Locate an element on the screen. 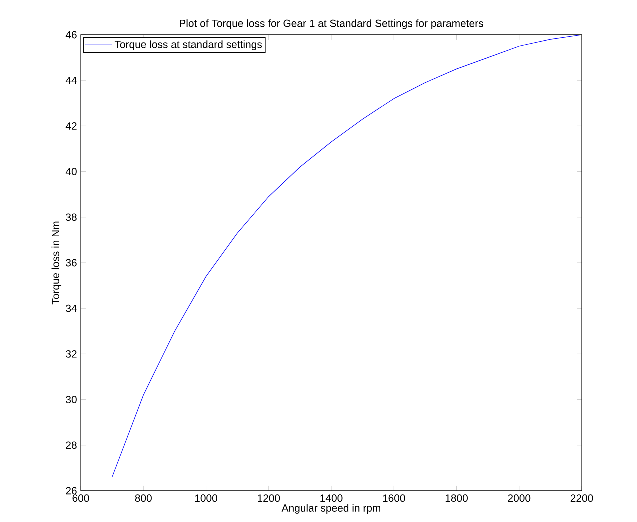  y-tick-label: 26 is located at coordinates (71, 491).